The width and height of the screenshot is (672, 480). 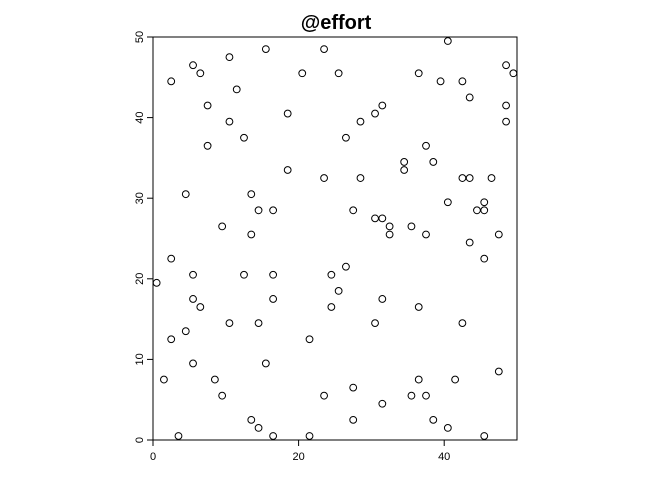 What do you see at coordinates (444, 457) in the screenshot?
I see `x-tick-label: 40` at bounding box center [444, 457].